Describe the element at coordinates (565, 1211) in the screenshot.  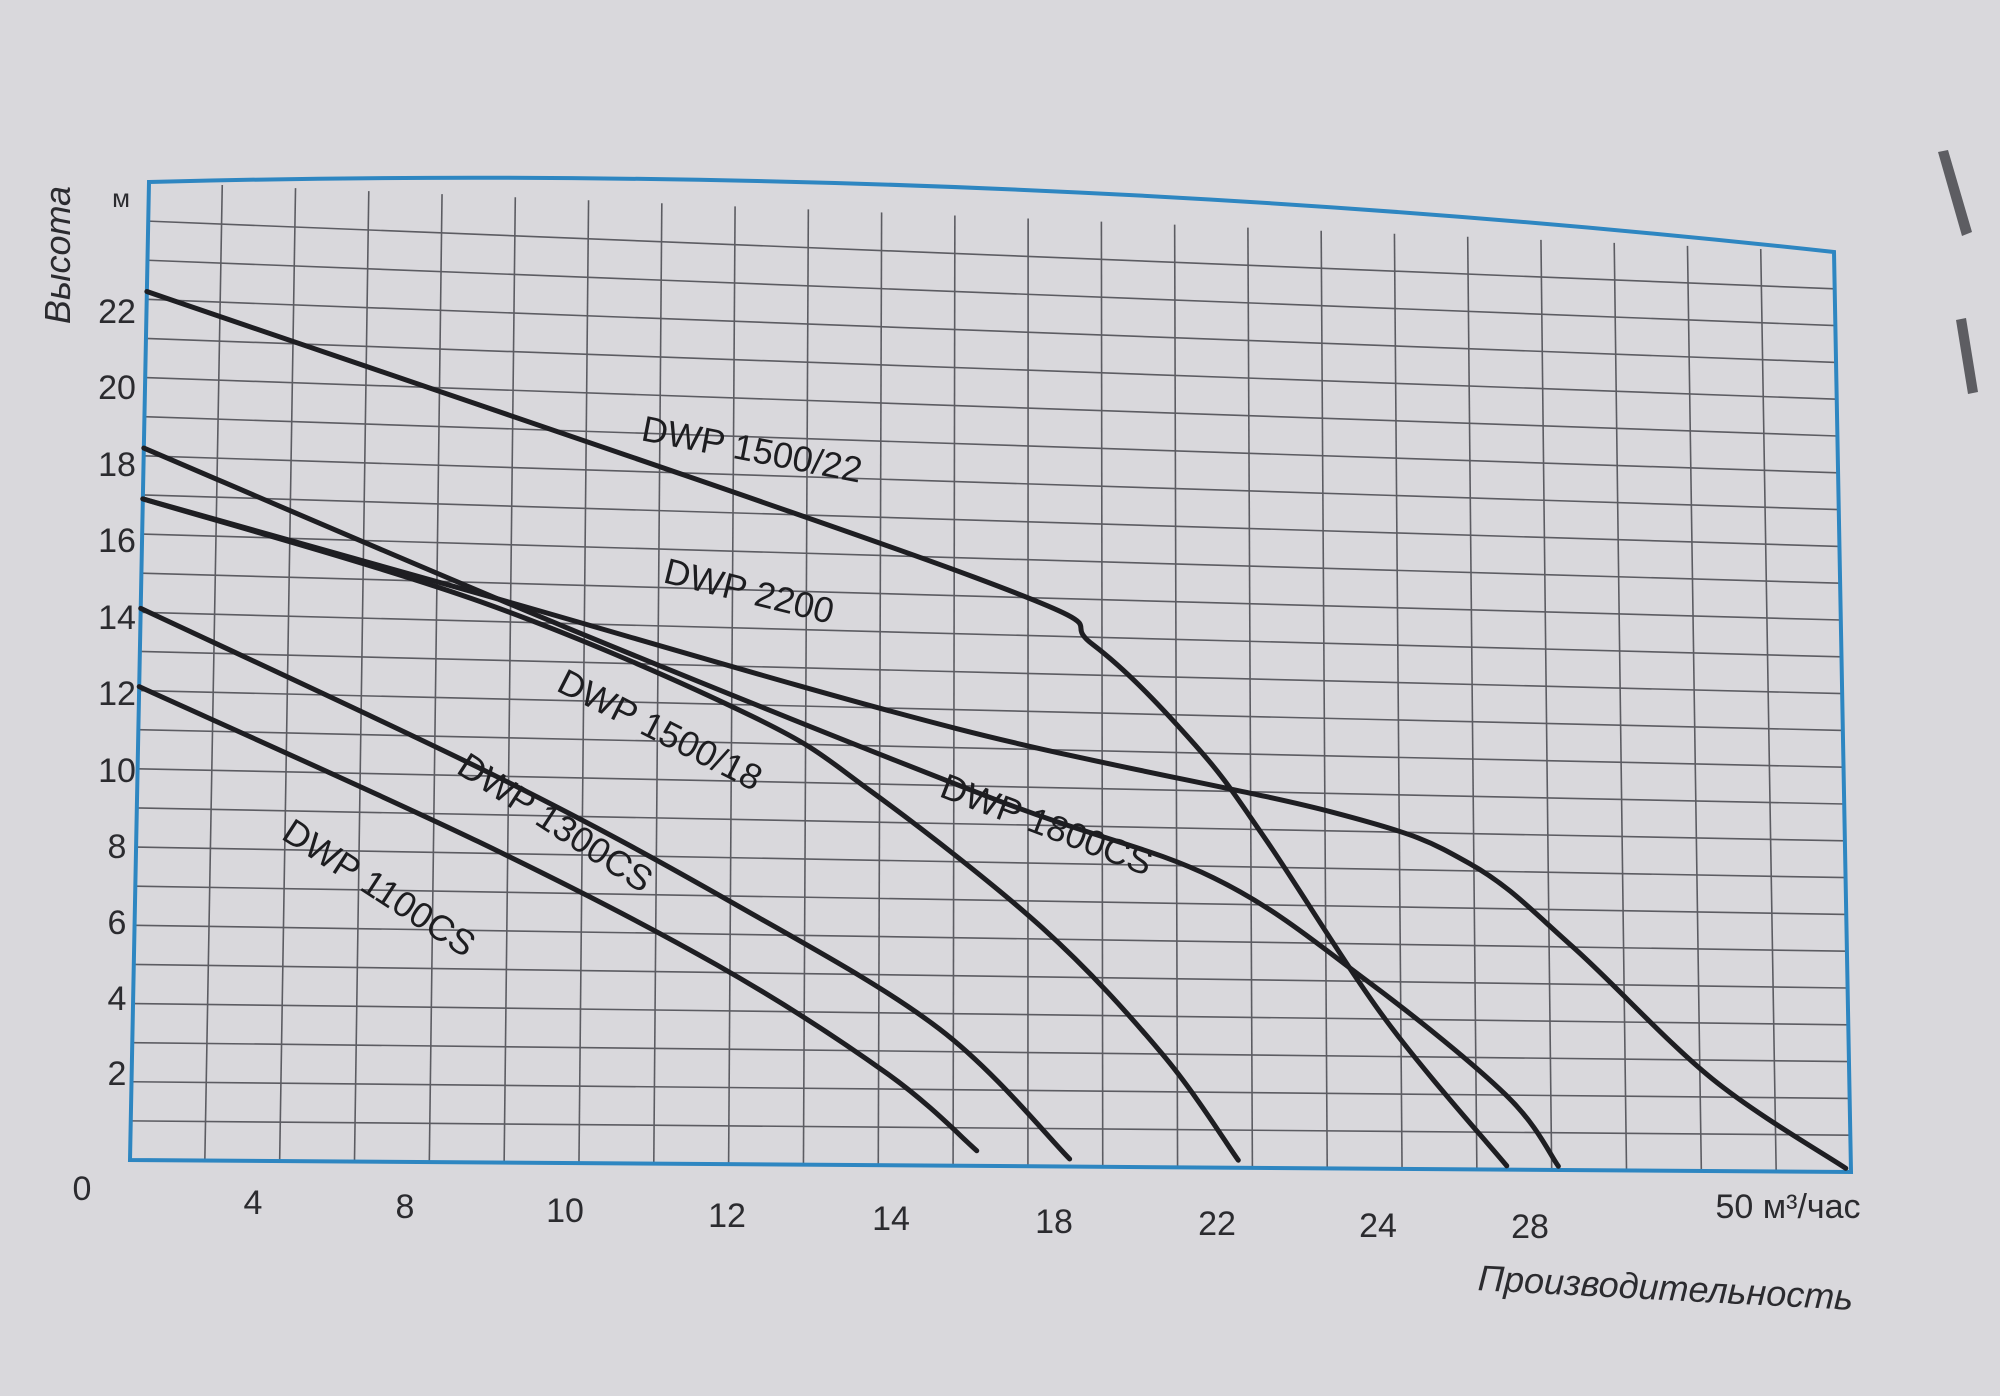
I see `x-tick-label: 10` at that location.